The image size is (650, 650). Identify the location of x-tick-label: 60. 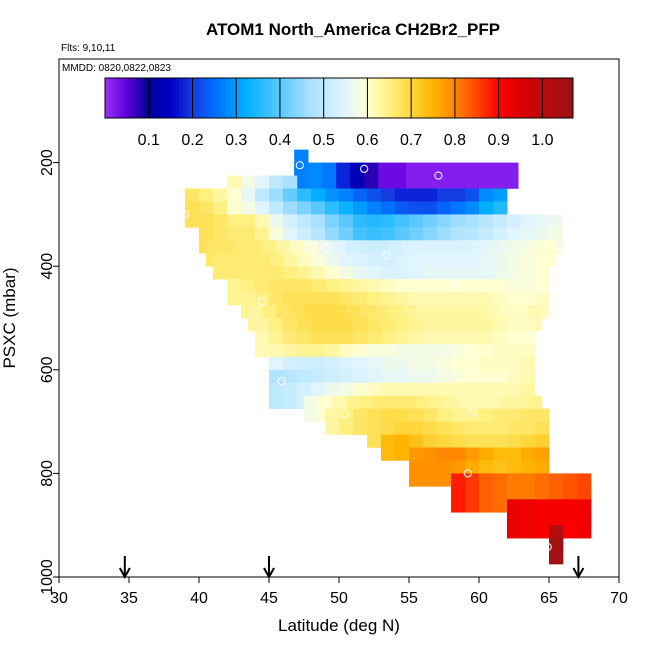
(479, 598).